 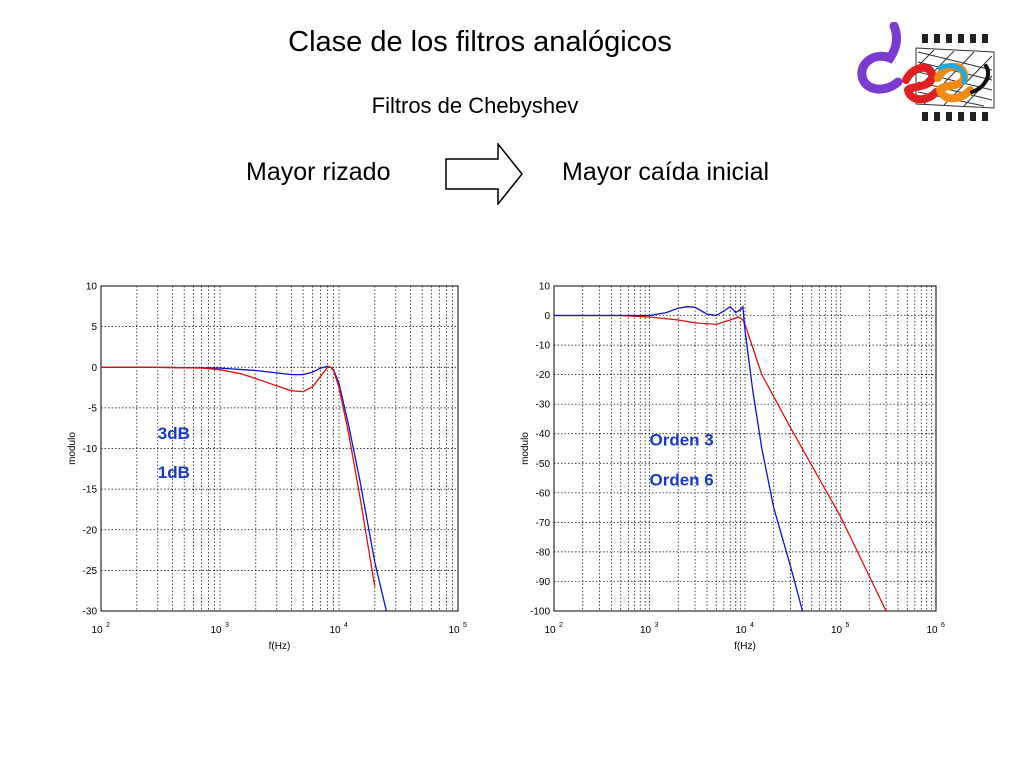 I want to click on y-tick-label: -100, so click(x=540, y=612).